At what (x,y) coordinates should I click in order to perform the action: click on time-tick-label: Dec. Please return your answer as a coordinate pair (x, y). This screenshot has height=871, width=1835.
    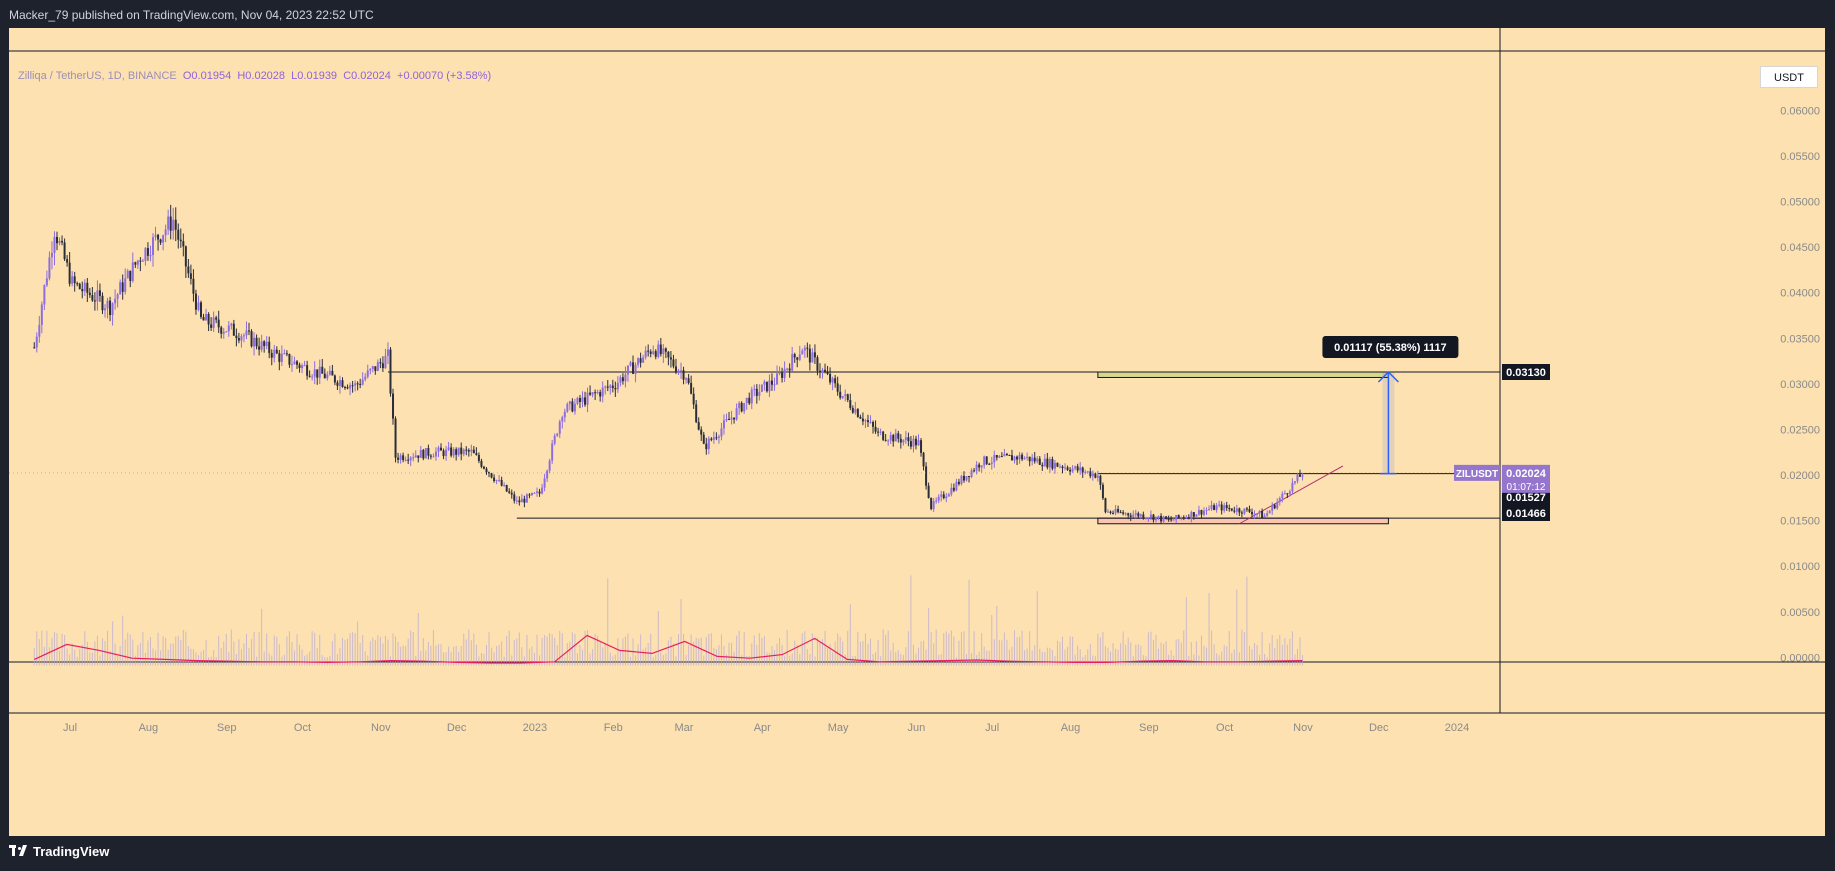
    Looking at the image, I should click on (1379, 728).